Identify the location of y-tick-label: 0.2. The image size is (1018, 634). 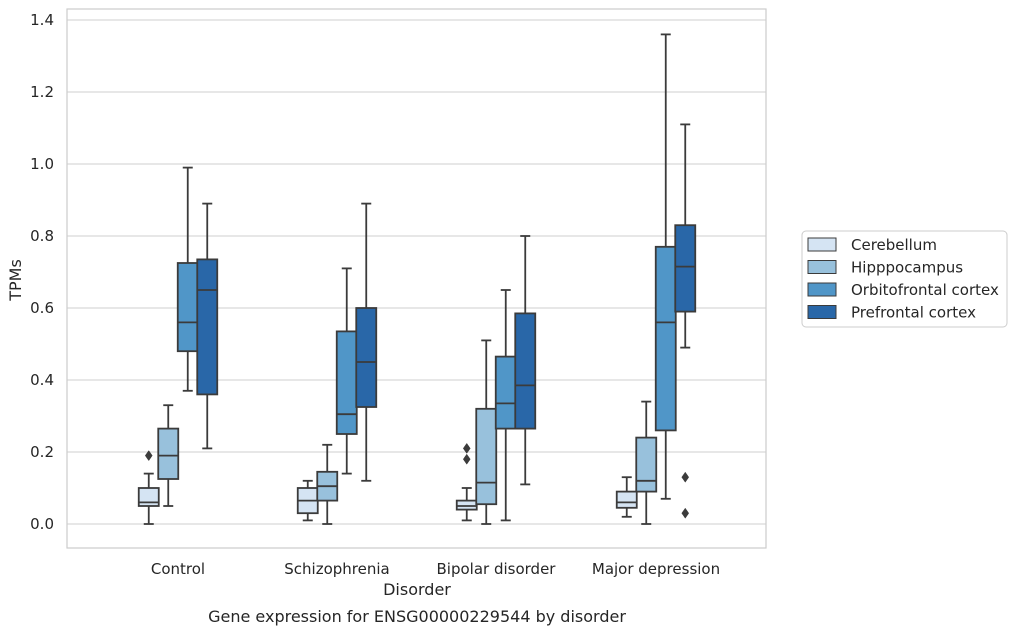
(42, 452).